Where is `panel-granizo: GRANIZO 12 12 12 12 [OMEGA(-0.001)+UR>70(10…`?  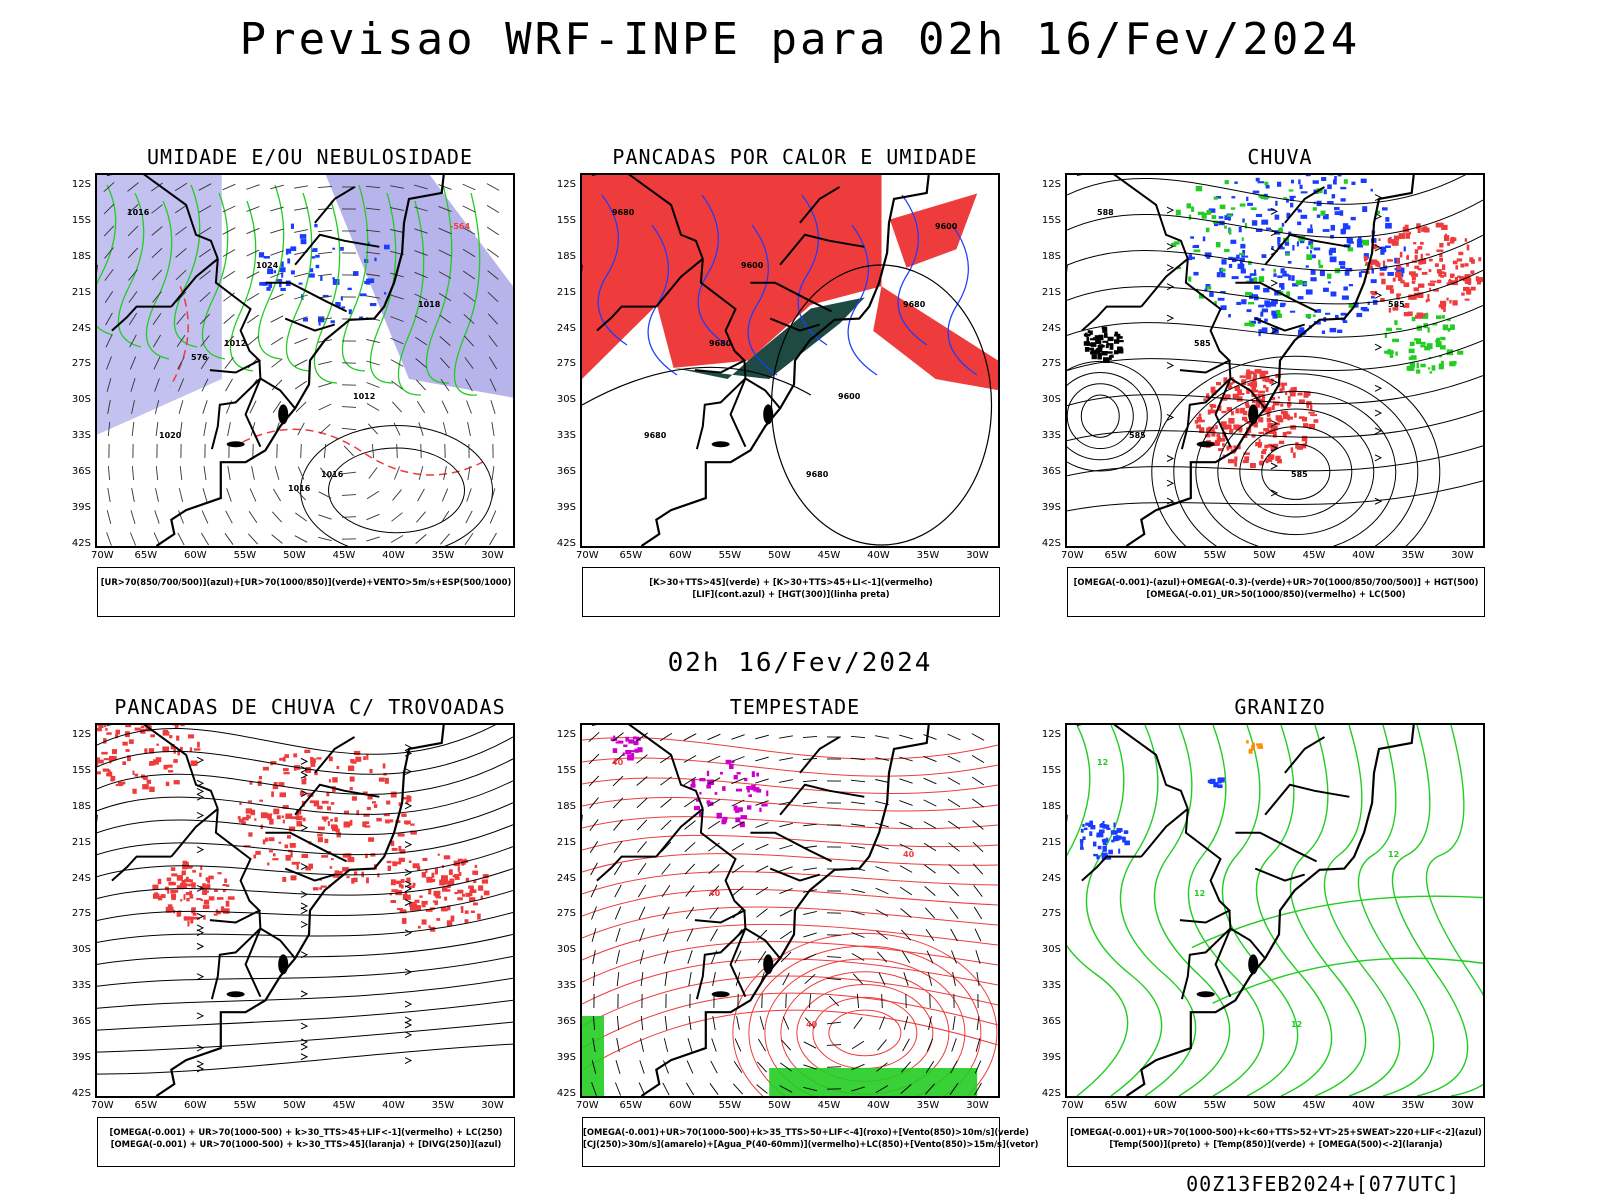 panel-granizo: GRANIZO 12 12 12 12 [OMEGA(-0.001)+UR>70(10… is located at coordinates (1260, 935).